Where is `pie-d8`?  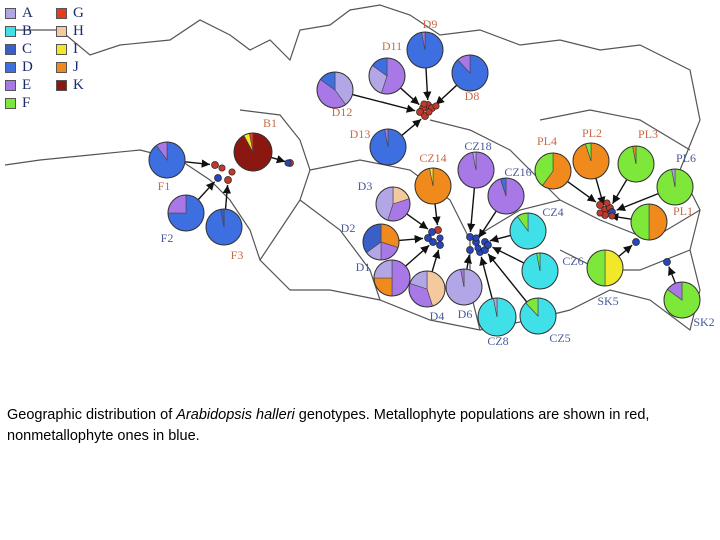
pie-d8 is located at coordinates (470, 73).